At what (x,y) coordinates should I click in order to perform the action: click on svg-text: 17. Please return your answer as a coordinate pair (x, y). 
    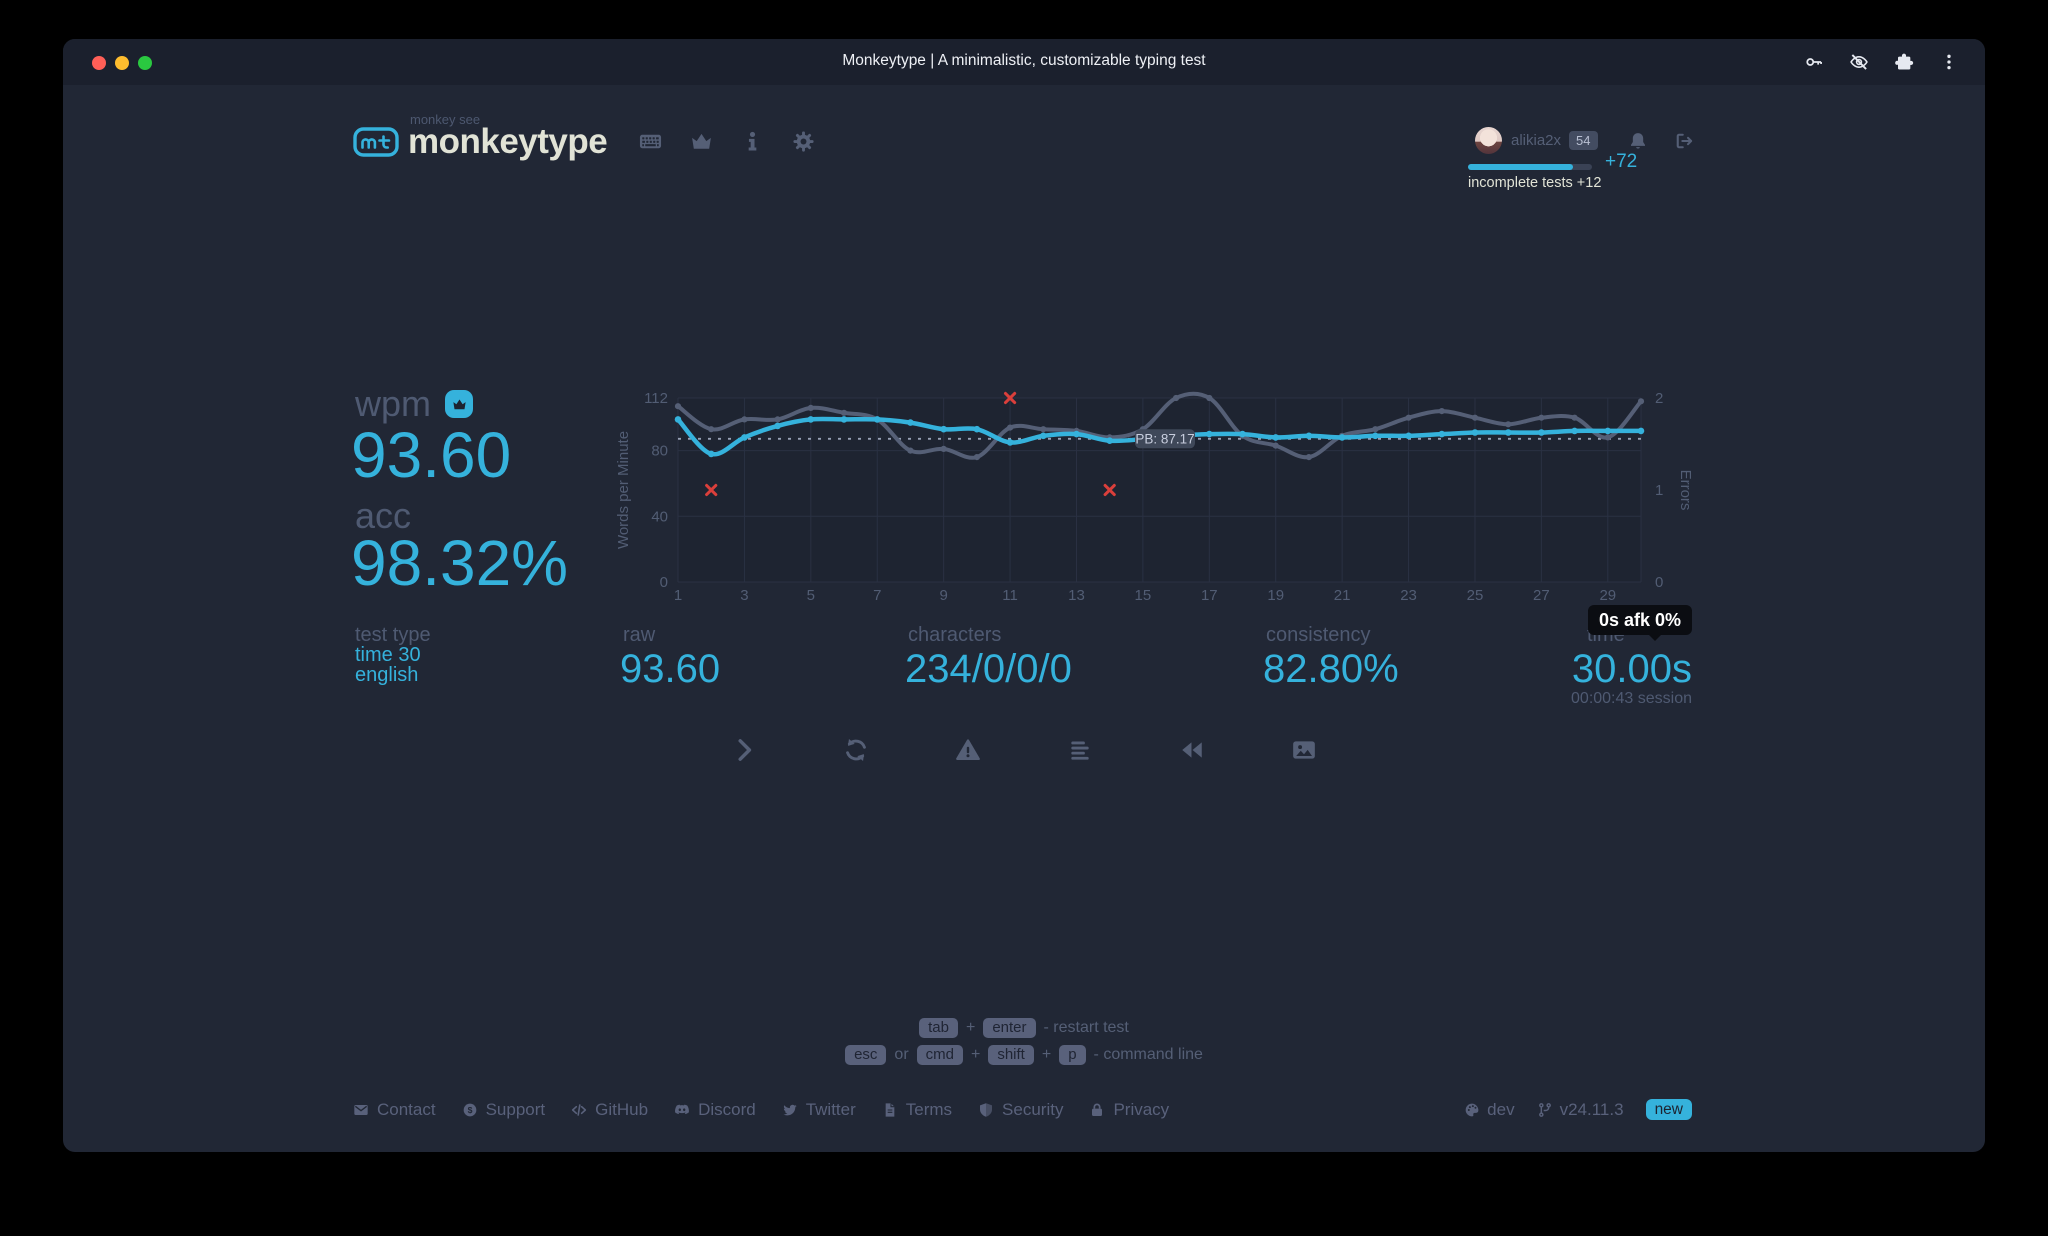
    Looking at the image, I should click on (1209, 595).